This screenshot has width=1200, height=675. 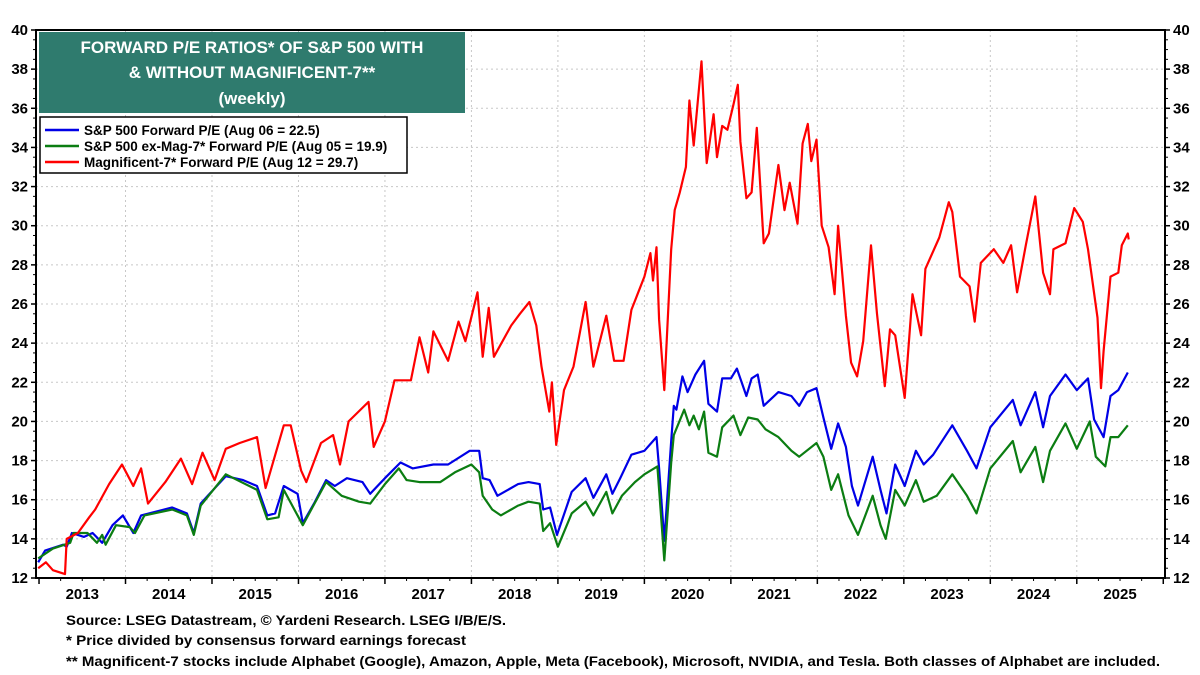 What do you see at coordinates (19, 69) in the screenshot?
I see `y-tick-label-left: 38` at bounding box center [19, 69].